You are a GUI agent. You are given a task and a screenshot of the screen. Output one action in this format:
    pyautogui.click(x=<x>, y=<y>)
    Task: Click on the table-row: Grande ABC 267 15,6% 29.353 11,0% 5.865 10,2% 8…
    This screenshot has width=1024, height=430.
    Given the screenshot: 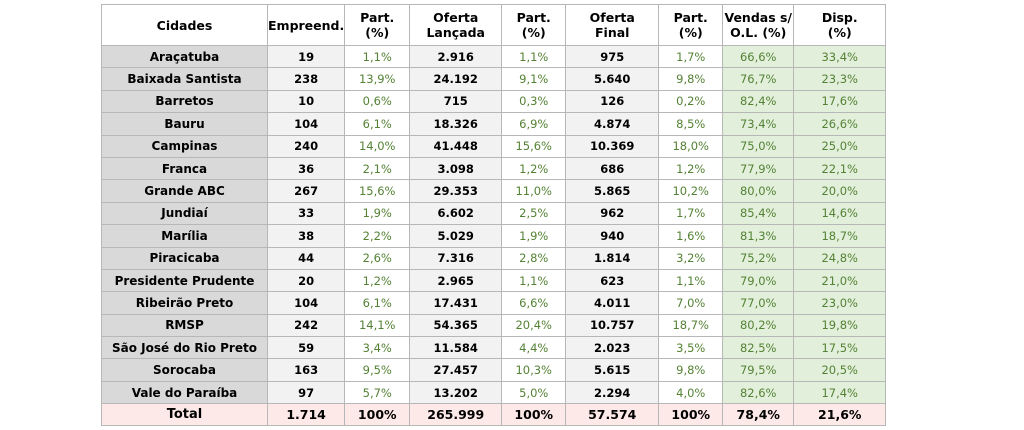 What is the action you would take?
    pyautogui.click(x=494, y=191)
    